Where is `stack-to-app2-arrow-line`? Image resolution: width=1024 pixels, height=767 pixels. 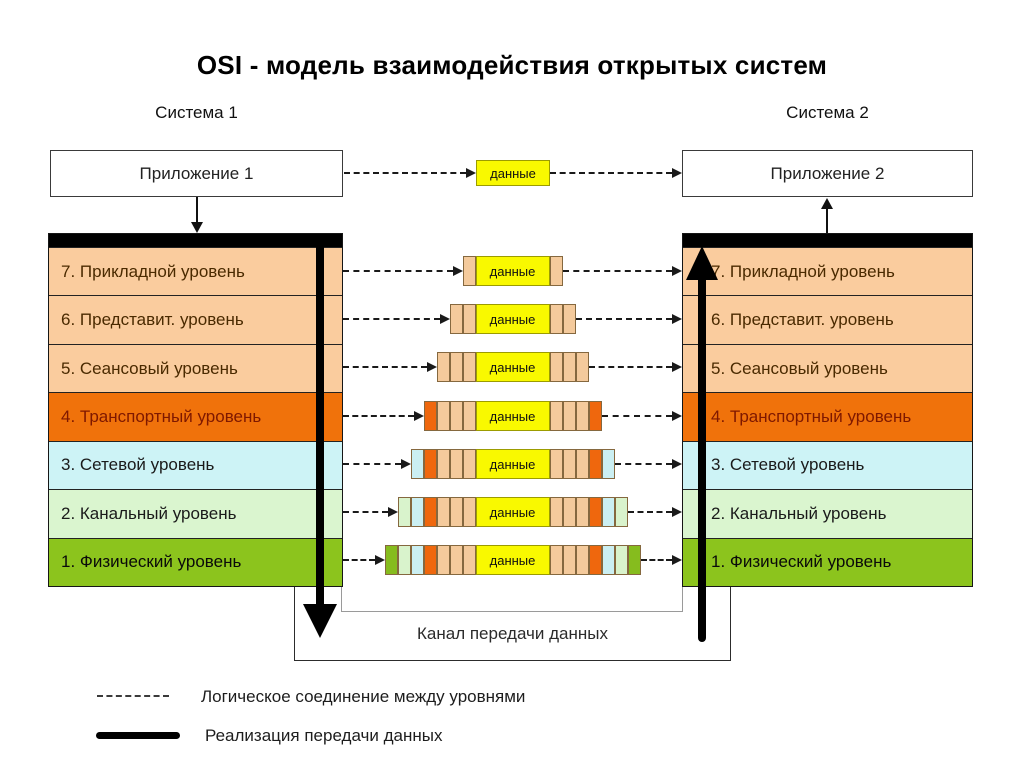
stack-to-app2-arrow-line is located at coordinates (827, 220).